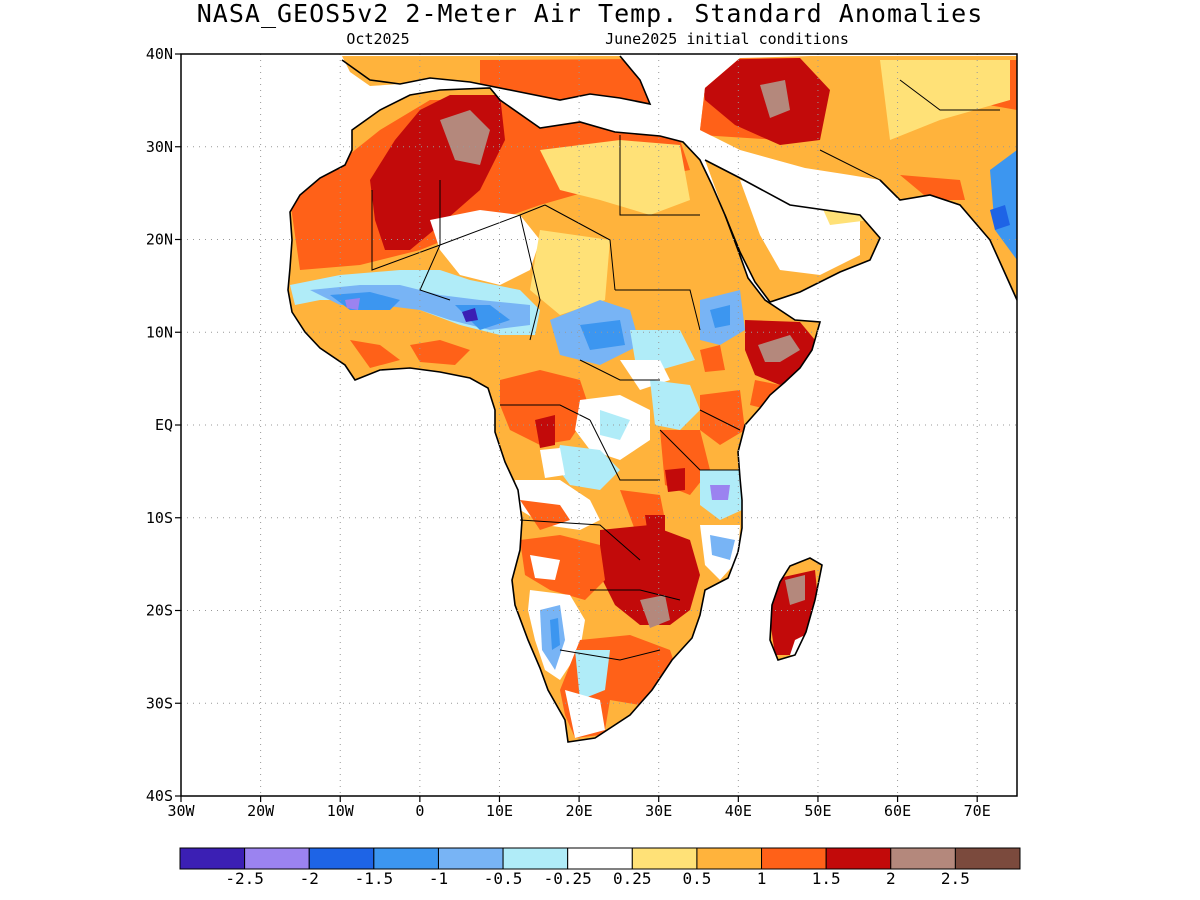  Describe the element at coordinates (374, 878) in the screenshot. I see `colorbar-label: -1.5` at that location.